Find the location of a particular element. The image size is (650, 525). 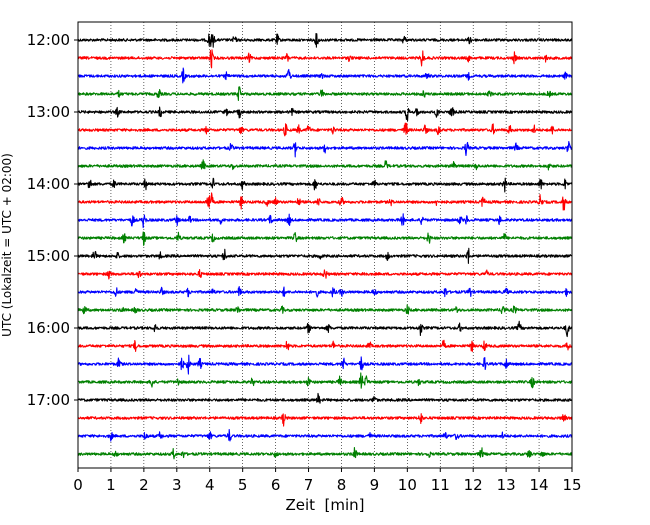

y-tick-label: 15:00 is located at coordinates (48, 256).